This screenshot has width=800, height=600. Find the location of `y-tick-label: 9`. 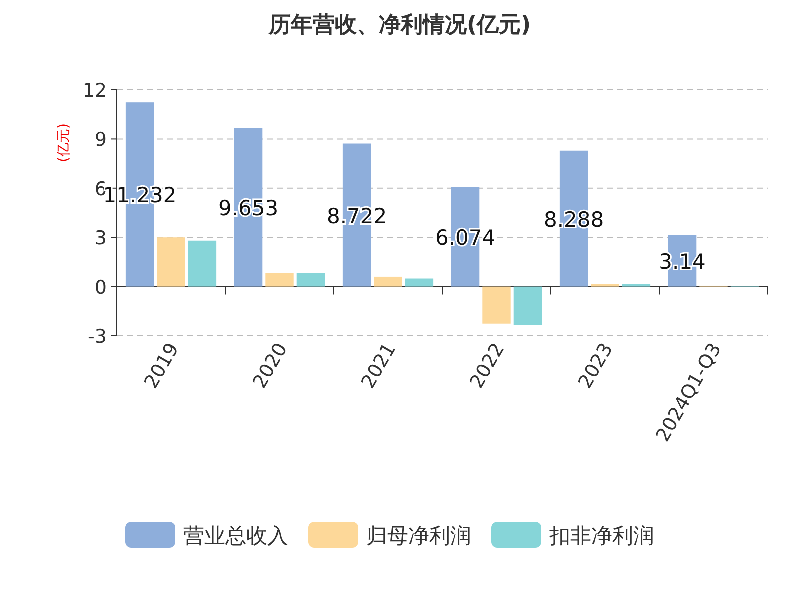

y-tick-label: 9 is located at coordinates (100, 140).